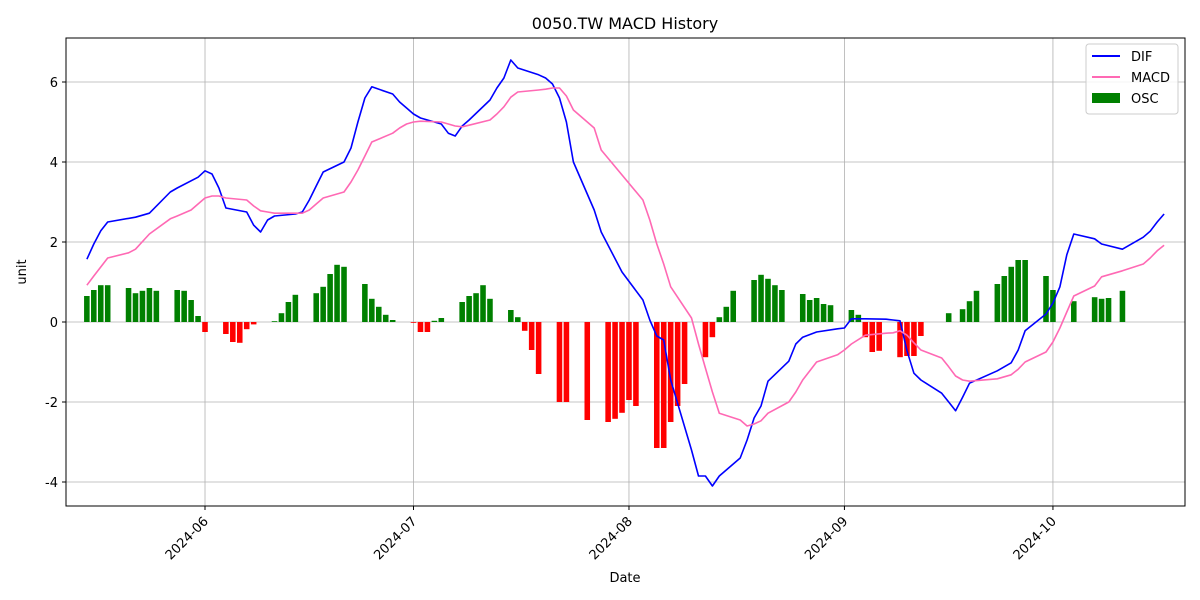  What do you see at coordinates (1141, 57) in the screenshot?
I see `legend-dif-label: DIF` at bounding box center [1141, 57].